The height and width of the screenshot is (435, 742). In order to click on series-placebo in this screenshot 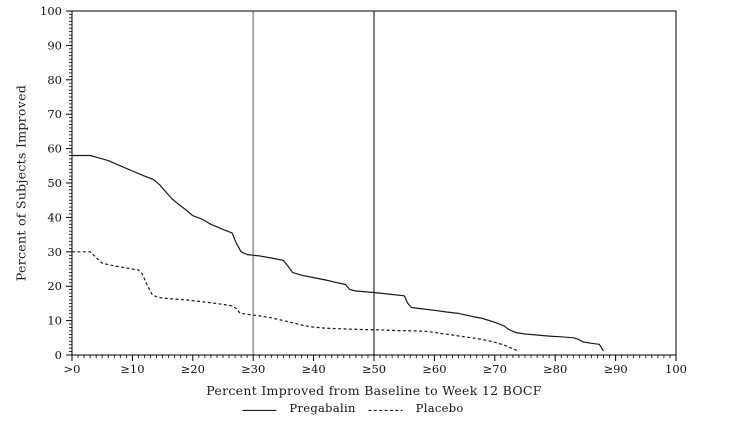, I will do `click(296, 301)`.